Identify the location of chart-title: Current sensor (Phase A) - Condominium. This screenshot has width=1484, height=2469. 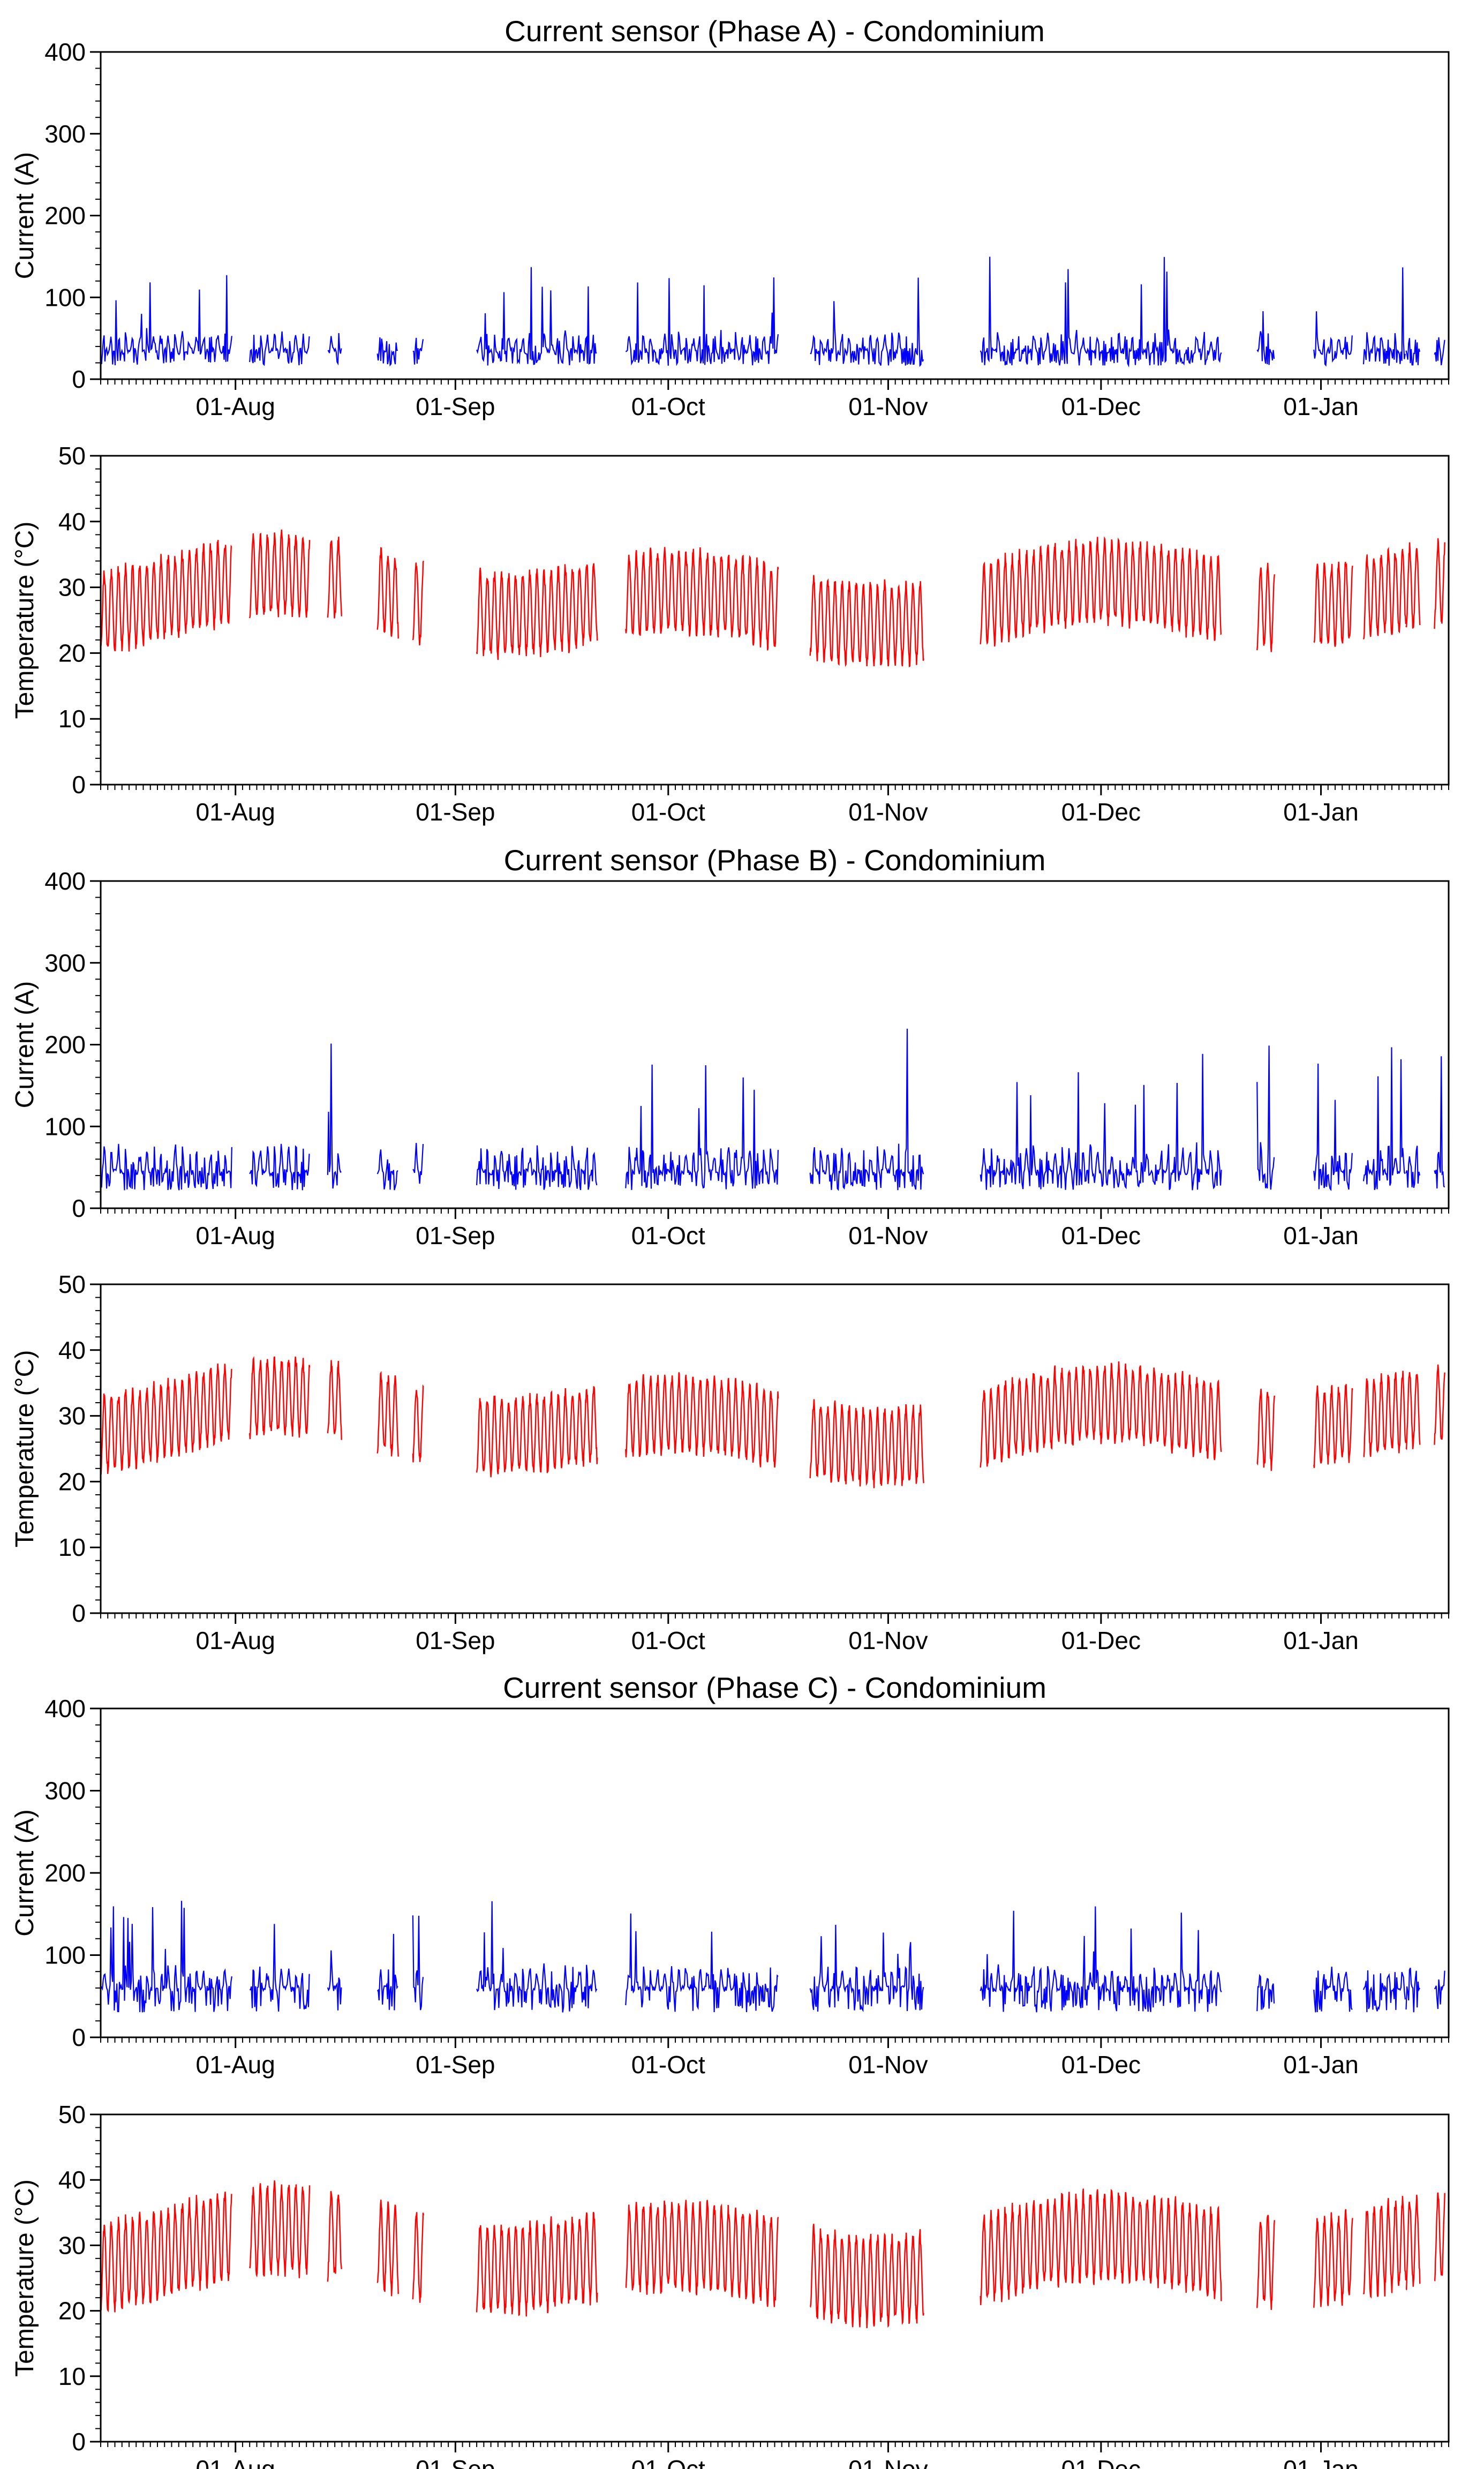
(774, 31).